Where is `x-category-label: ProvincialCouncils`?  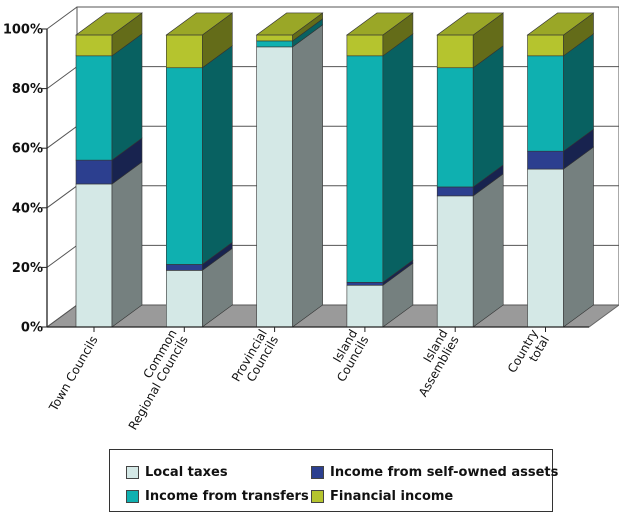 x-category-label: ProvincialCouncils is located at coordinates (255, 358).